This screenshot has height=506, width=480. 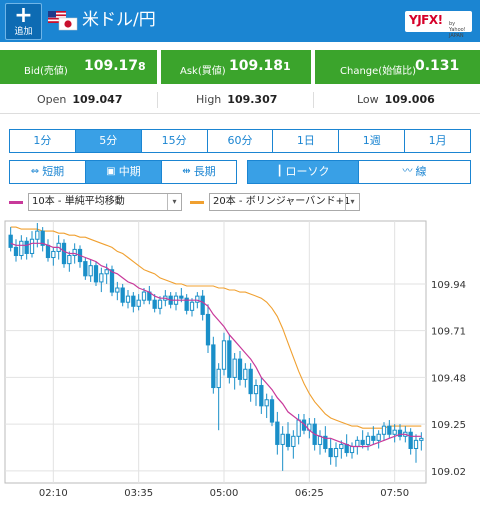 I want to click on tab-1day: 1日, so click(x=306, y=141).